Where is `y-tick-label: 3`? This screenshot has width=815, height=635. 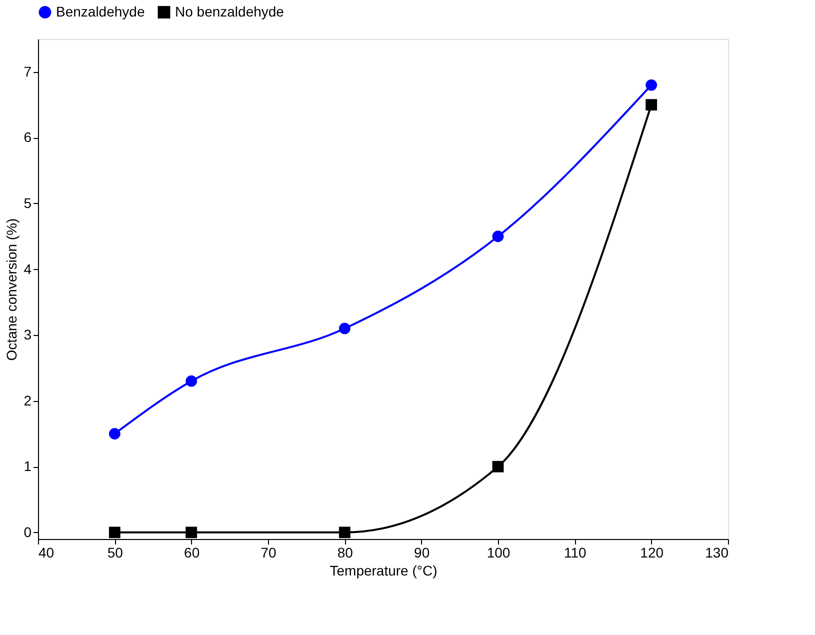
y-tick-label: 3 is located at coordinates (28, 334).